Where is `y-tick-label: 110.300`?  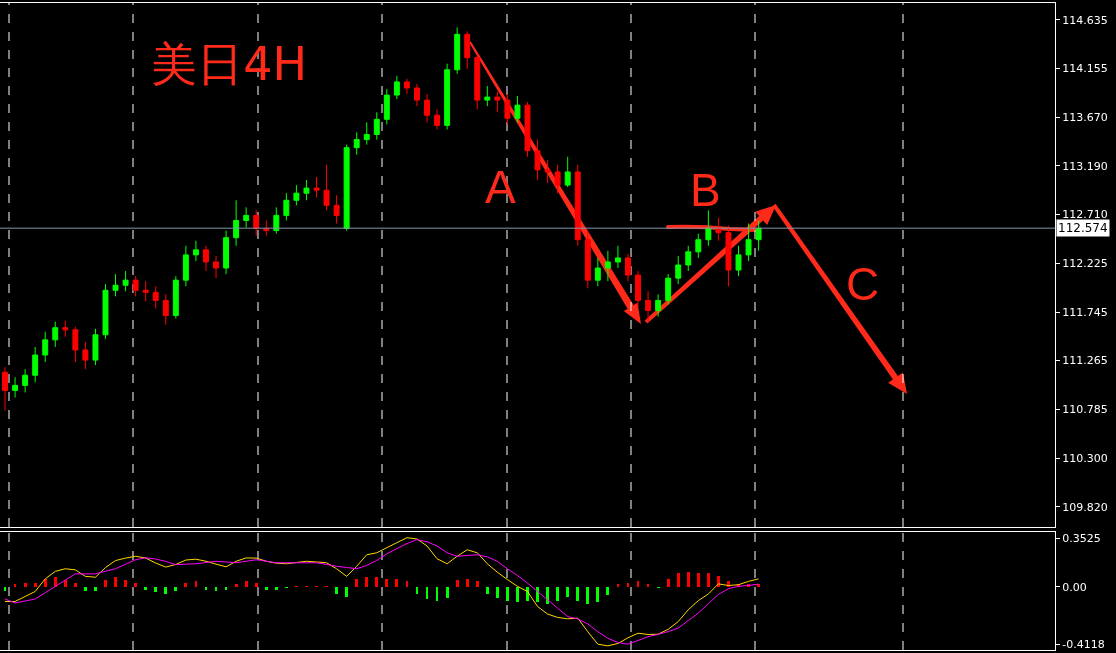
y-tick-label: 110.300 is located at coordinates (1085, 459).